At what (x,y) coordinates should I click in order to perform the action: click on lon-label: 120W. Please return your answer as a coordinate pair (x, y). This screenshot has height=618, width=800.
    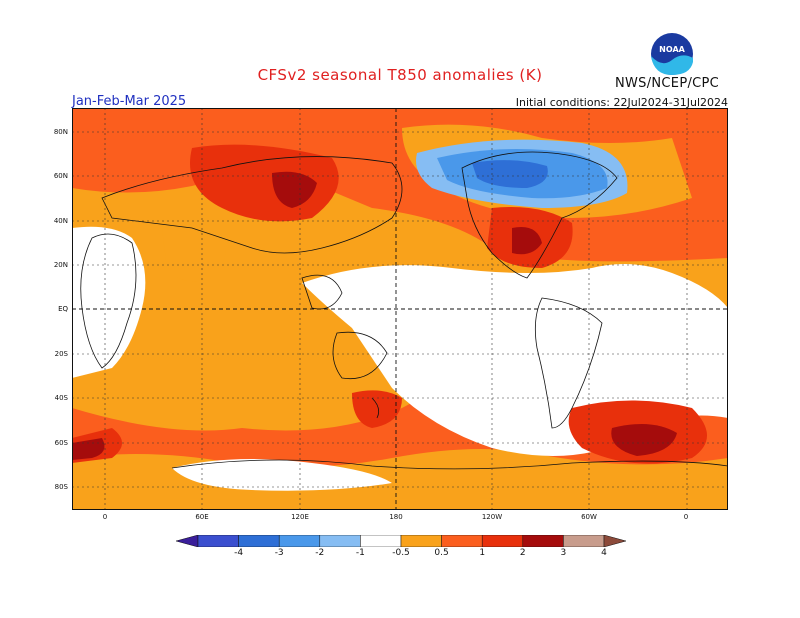
    Looking at the image, I should click on (492, 517).